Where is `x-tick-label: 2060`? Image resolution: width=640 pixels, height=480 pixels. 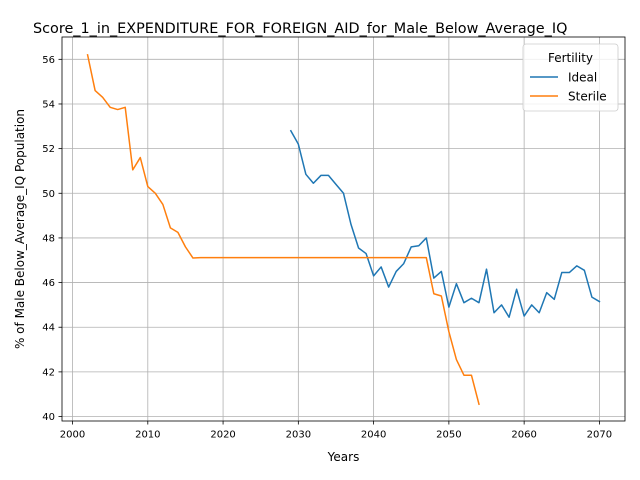
x-tick-label: 2060 is located at coordinates (523, 435).